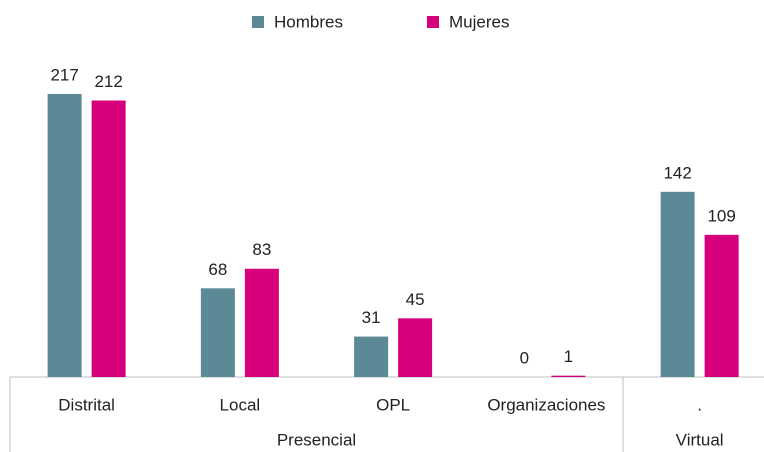 The height and width of the screenshot is (452, 764). Describe the element at coordinates (64, 74) in the screenshot. I see `data-label: 217` at that location.